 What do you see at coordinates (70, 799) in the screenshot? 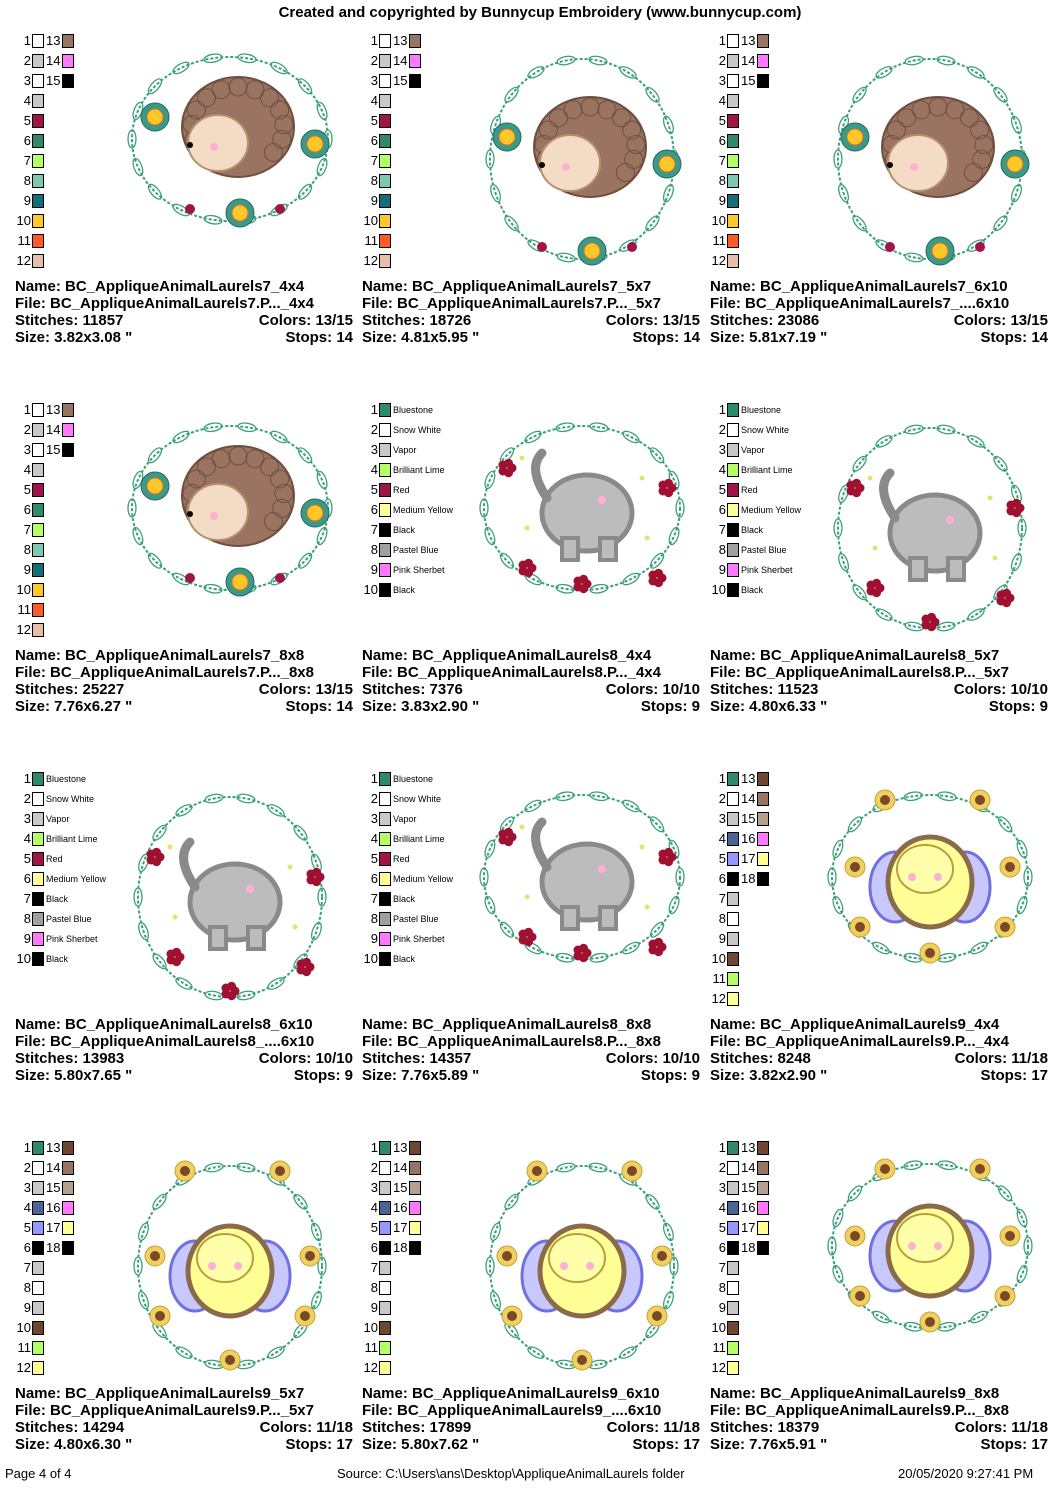
I see `thread-color-name: Snow White` at bounding box center [70, 799].